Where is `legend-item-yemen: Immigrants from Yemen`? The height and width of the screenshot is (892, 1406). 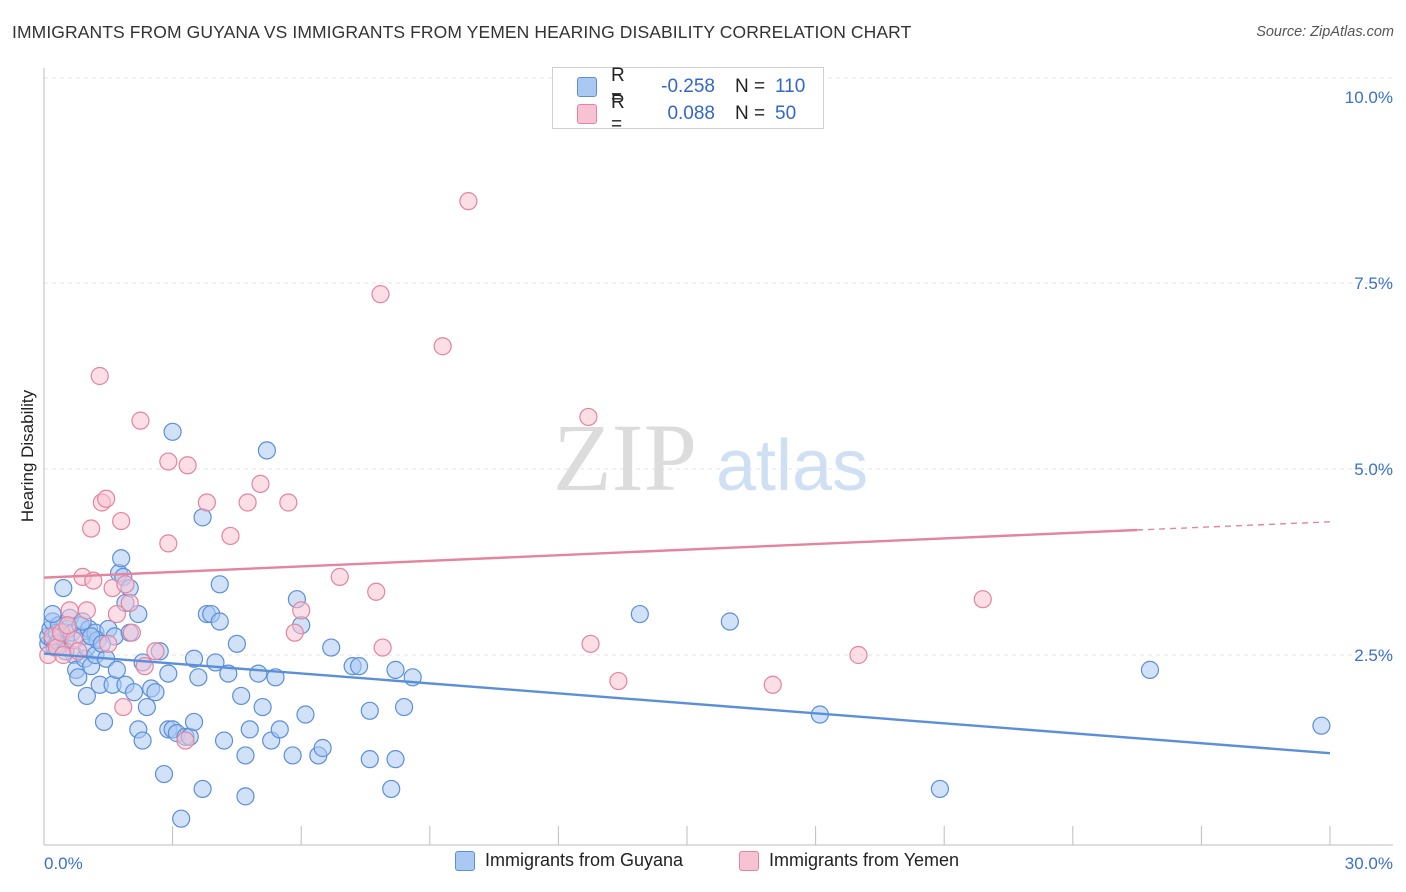
legend-item-yemen: Immigrants from Yemen is located at coordinates (849, 860).